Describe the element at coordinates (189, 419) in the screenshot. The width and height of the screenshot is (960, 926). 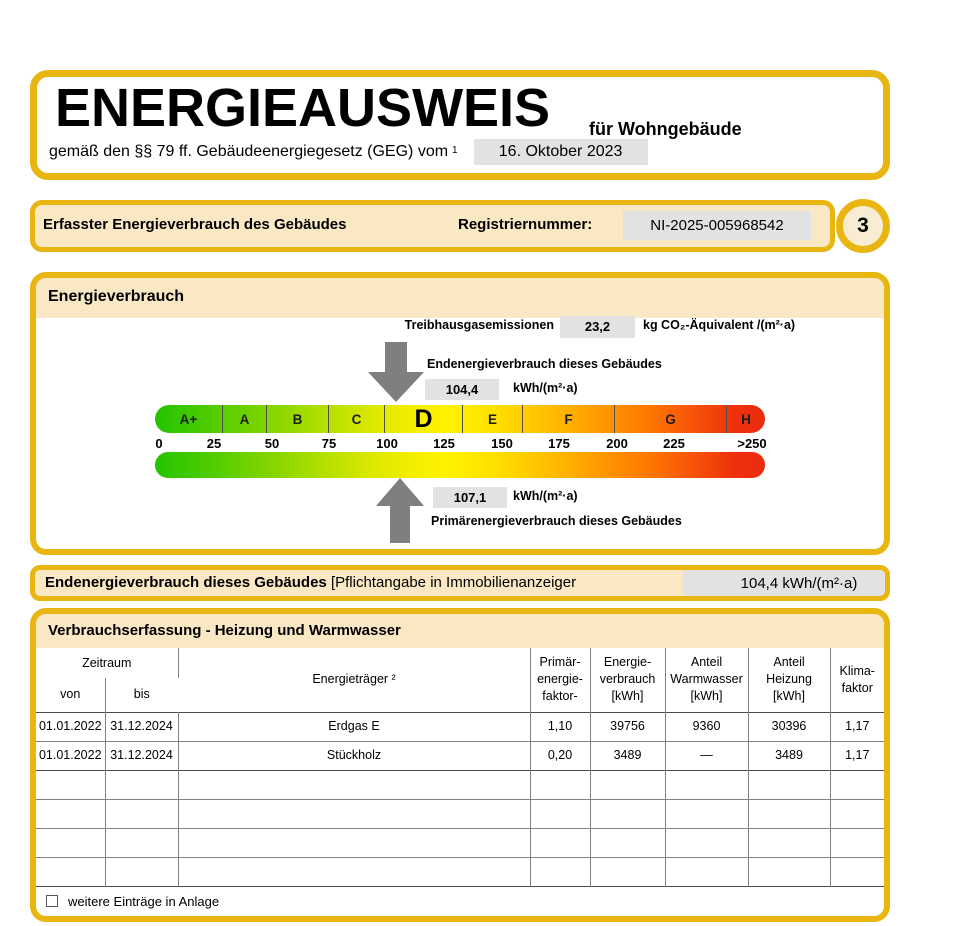
I see `scale-class-a+: A+` at that location.